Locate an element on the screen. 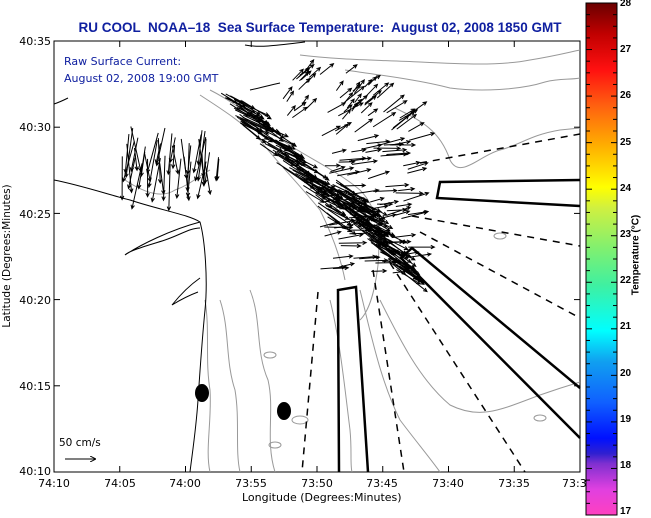 The width and height of the screenshot is (651, 518). colorbar-tick-label: 23 is located at coordinates (626, 234).